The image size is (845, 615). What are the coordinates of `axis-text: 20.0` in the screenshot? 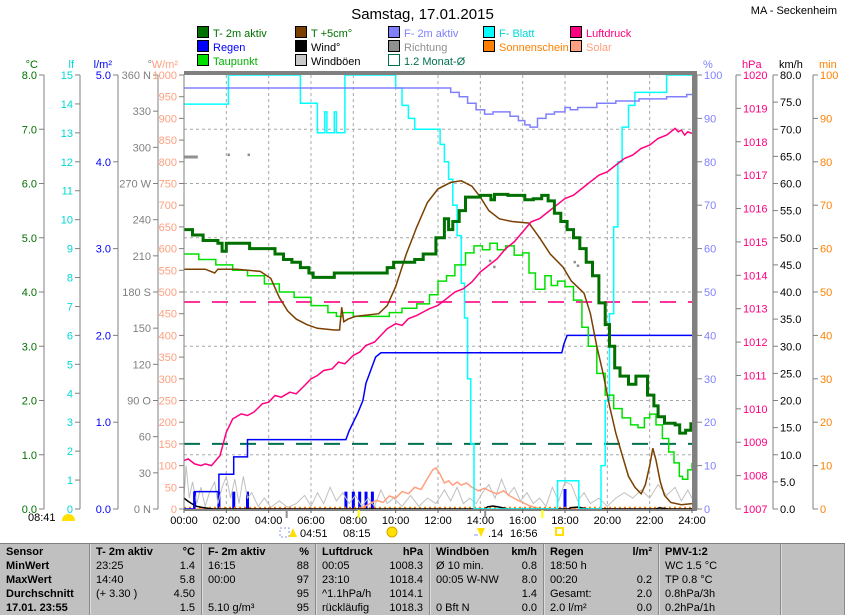 It's located at (790, 402).